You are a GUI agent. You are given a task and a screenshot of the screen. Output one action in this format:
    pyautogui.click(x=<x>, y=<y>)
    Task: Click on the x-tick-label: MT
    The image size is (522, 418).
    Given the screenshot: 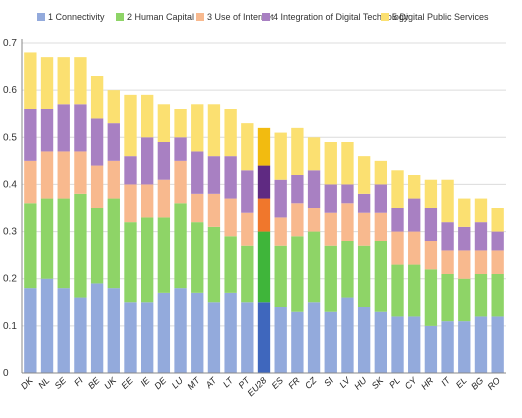 What is the action you would take?
    pyautogui.click(x=193, y=382)
    